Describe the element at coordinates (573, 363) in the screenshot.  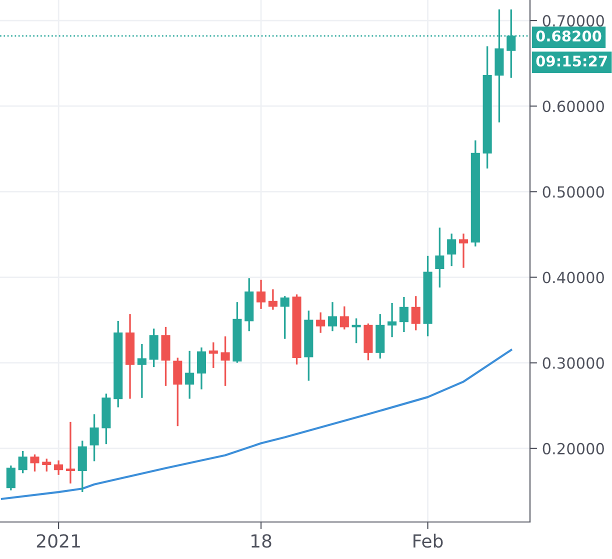
I see `y-tick-label: 0.30000` at that location.